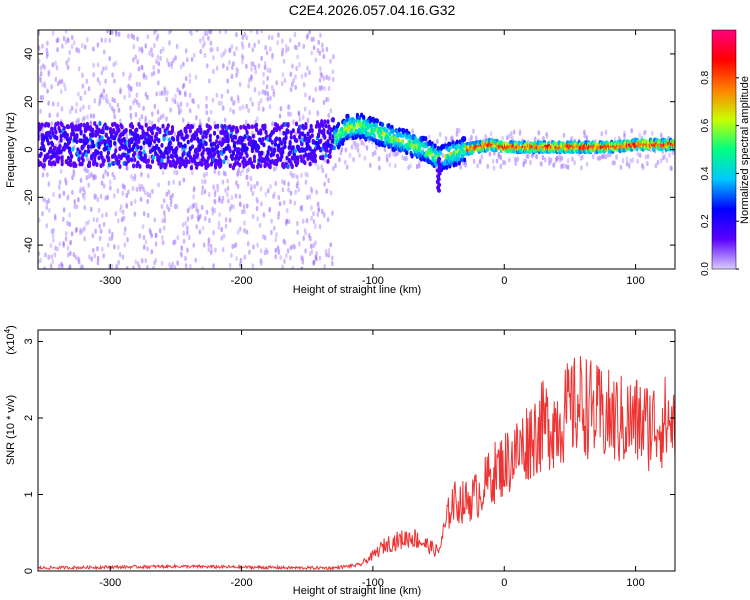 The width and height of the screenshot is (750, 600). Describe the element at coordinates (373, 583) in the screenshot. I see `snr-x-tick-label: -100` at that location.